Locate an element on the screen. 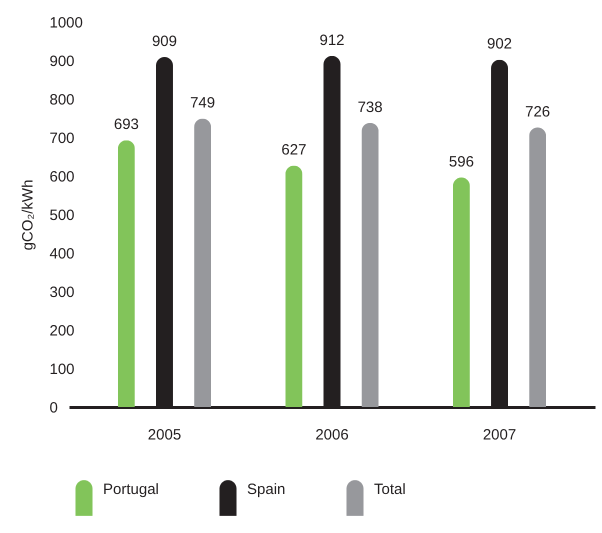  y-tick-label: 1000 is located at coordinates (66, 23).